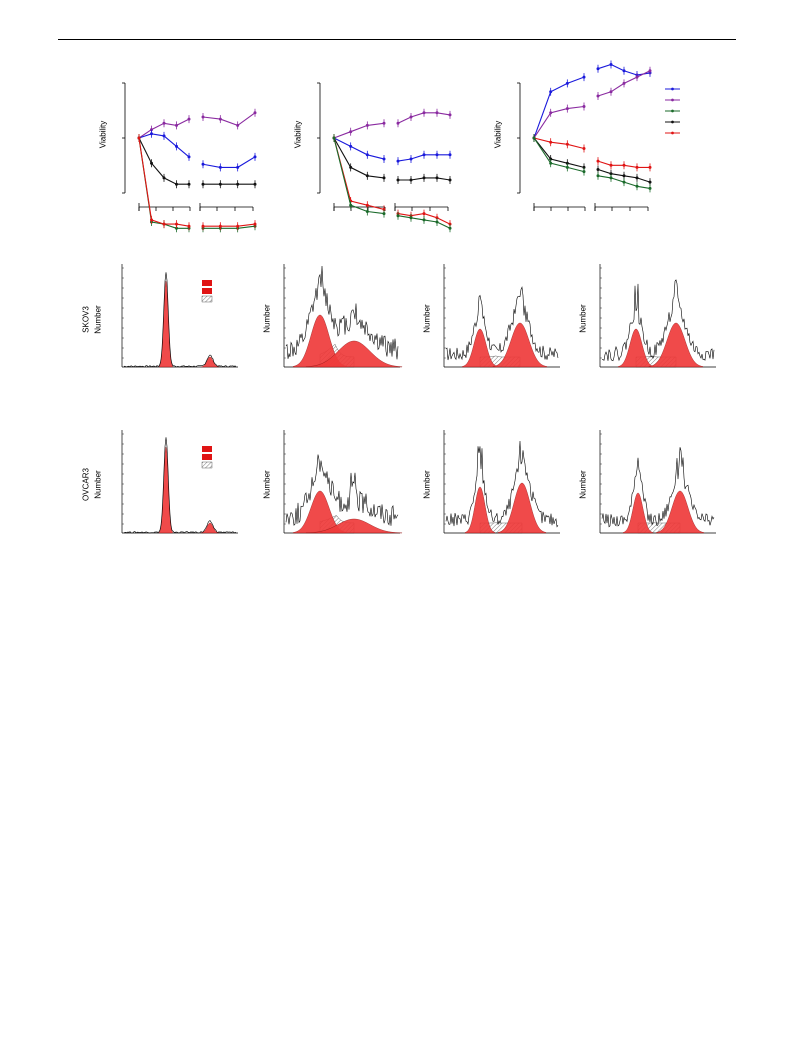 This screenshot has width=793, height=1043. Describe the element at coordinates (96, 320) in the screenshot. I see `row-label-skov3: SKOV3 Number` at that location.